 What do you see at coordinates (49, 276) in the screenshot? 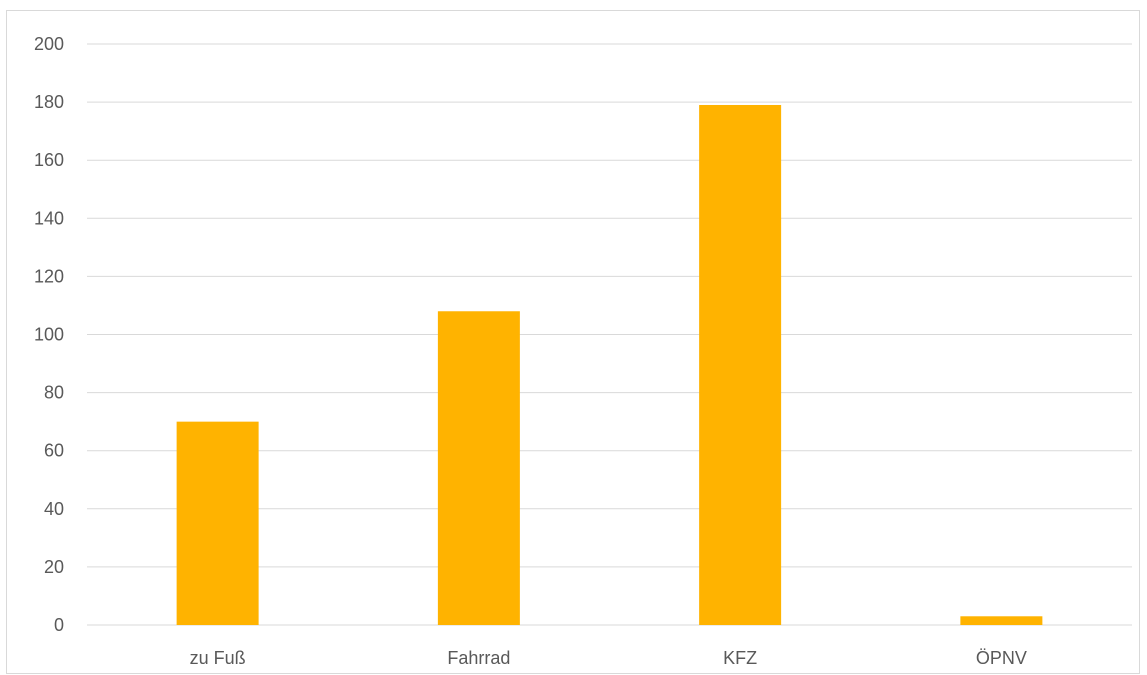
I see `y-tick-label: 120` at bounding box center [49, 276].